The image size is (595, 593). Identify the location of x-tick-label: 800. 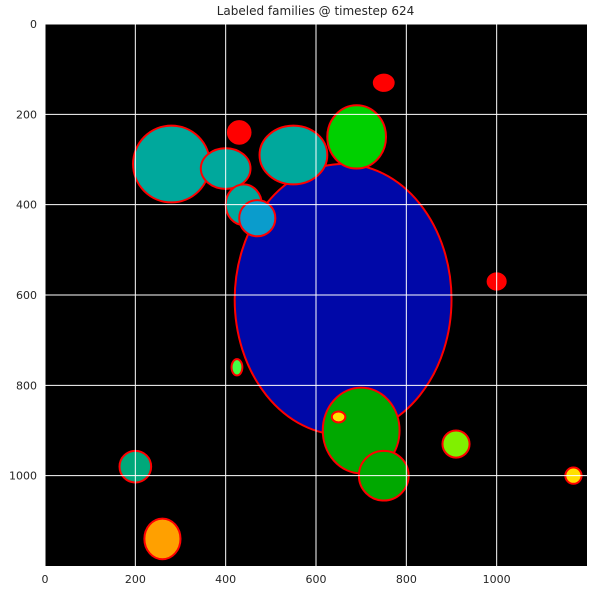
(406, 579).